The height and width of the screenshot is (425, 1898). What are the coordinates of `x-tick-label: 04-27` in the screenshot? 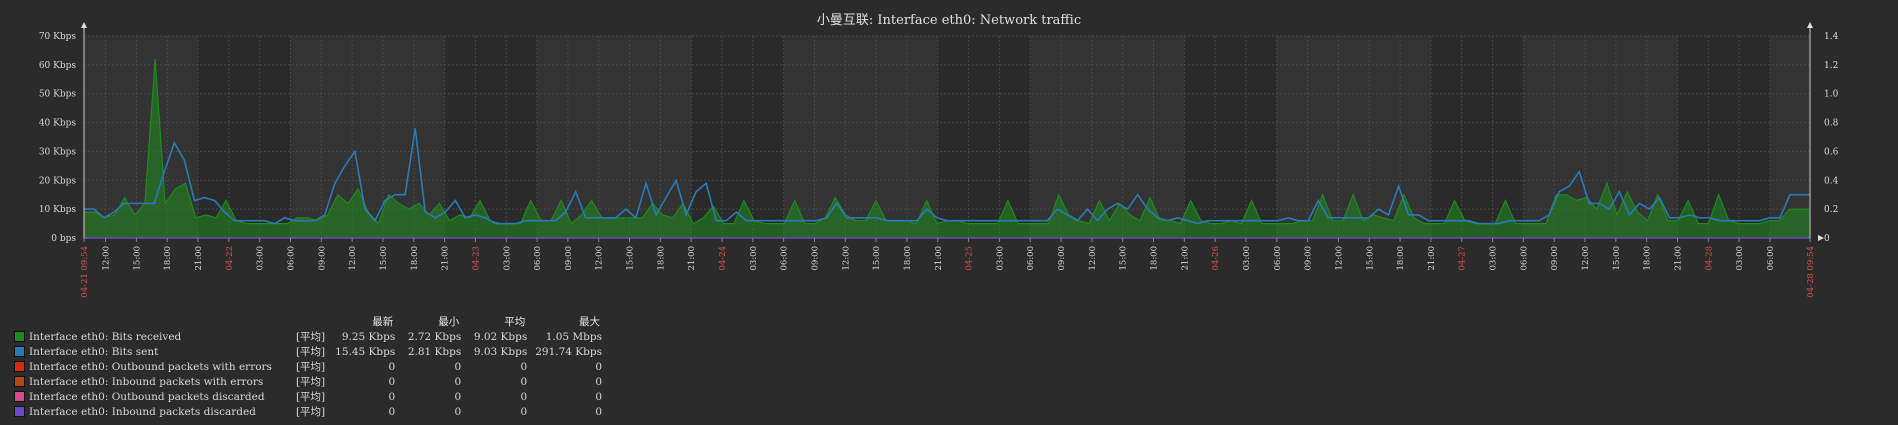 It's located at (1463, 258).